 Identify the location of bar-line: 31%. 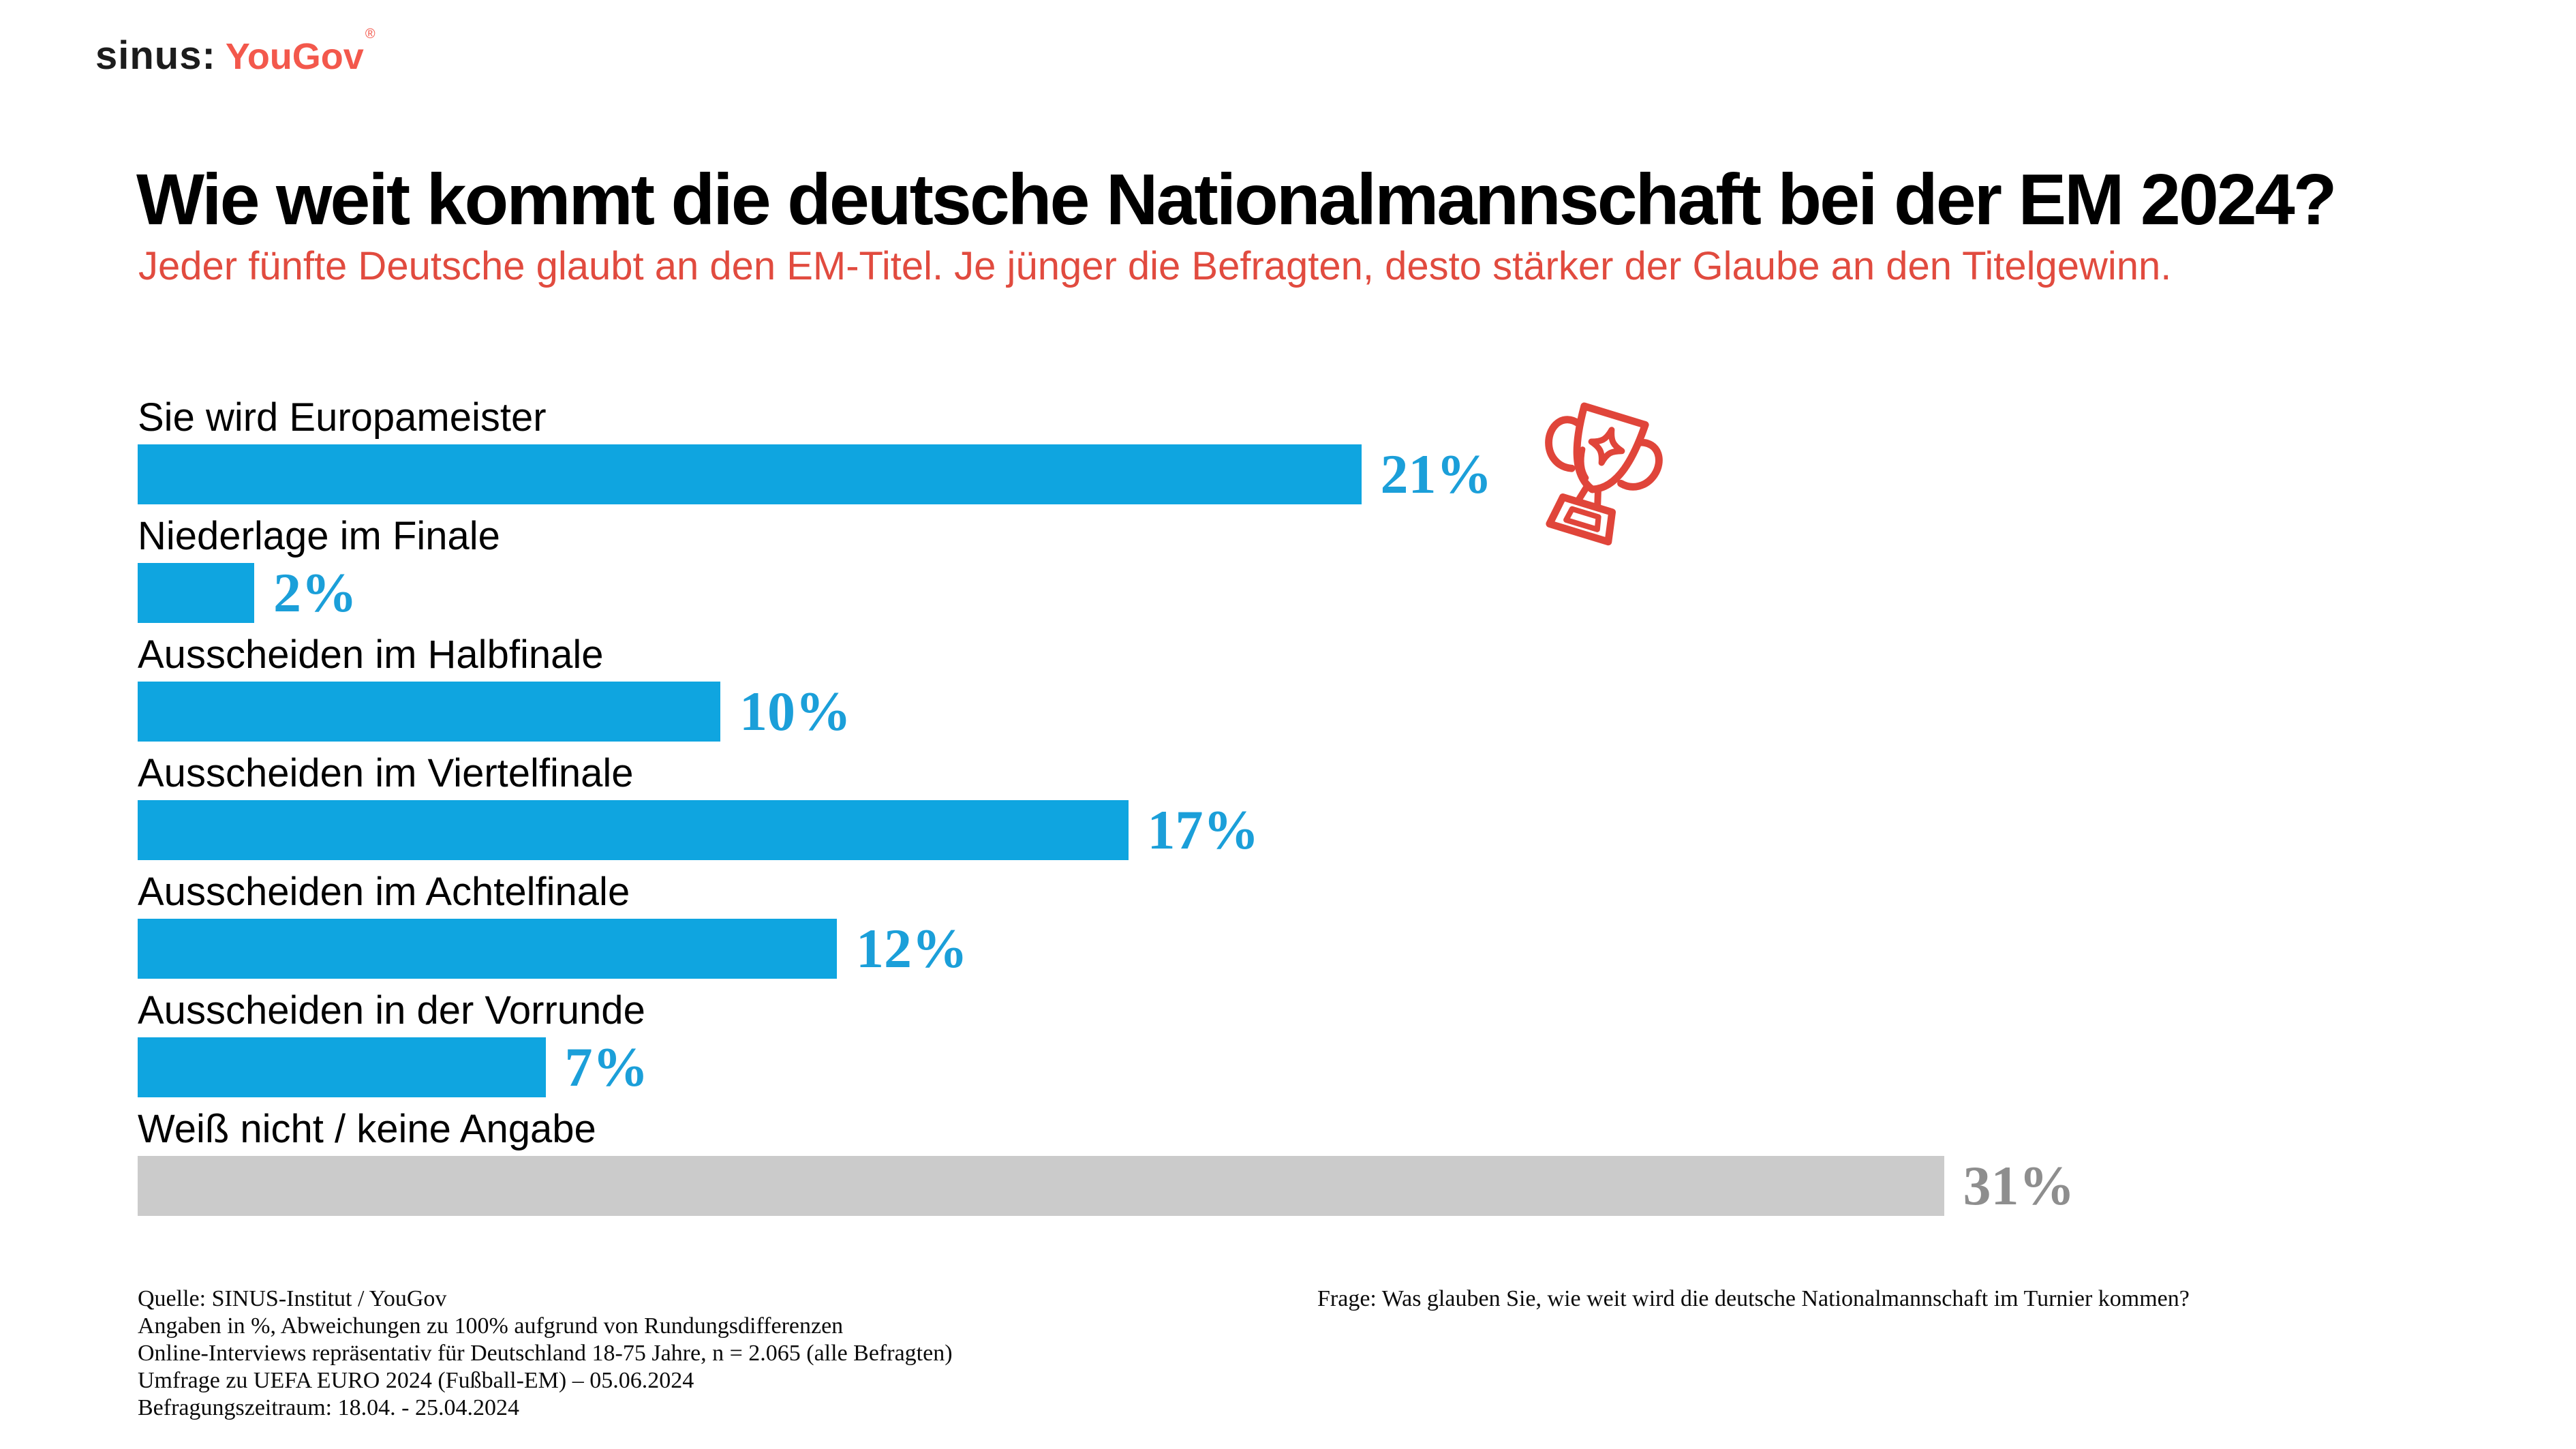
(1289, 1186).